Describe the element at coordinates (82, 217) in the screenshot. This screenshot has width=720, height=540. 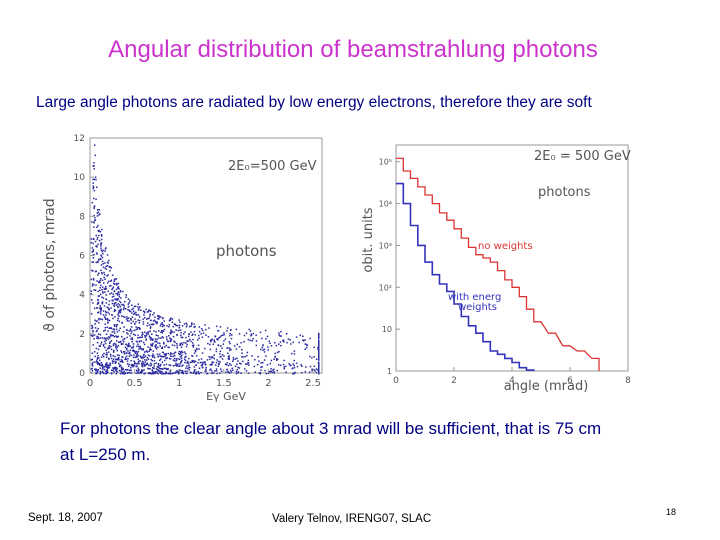
I see `scatter-ytick-label: 8` at that location.